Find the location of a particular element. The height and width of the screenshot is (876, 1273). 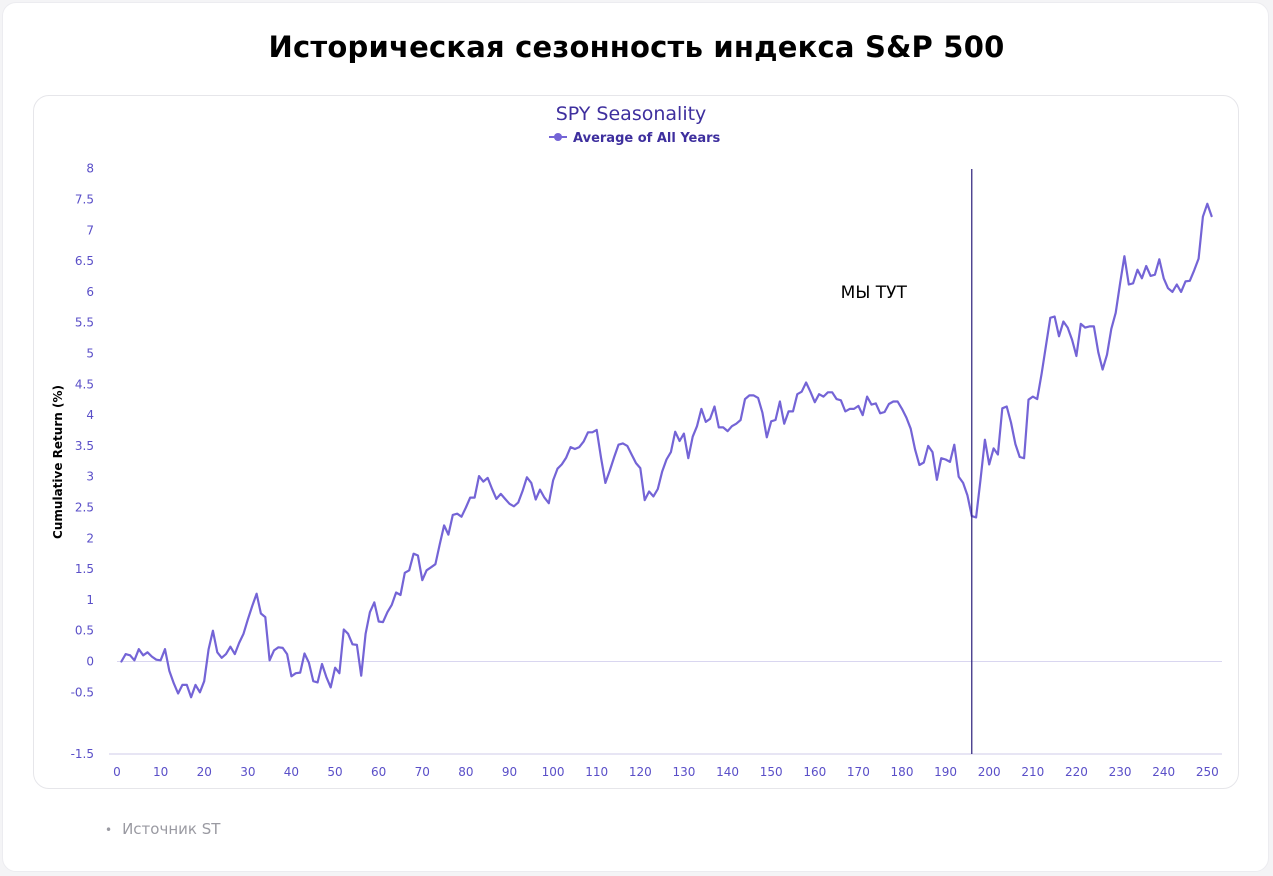

y-tick-label: 5 is located at coordinates (90, 354).